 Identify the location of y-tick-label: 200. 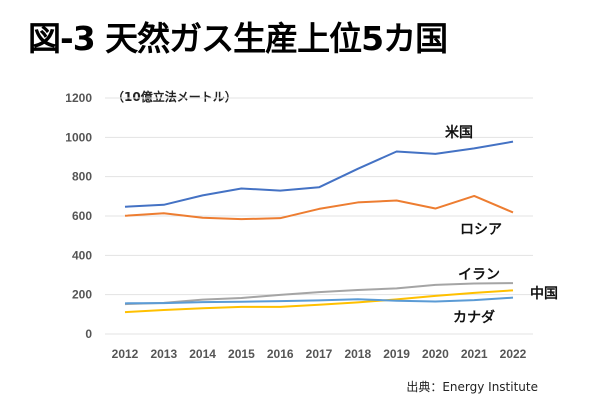
(82, 295).